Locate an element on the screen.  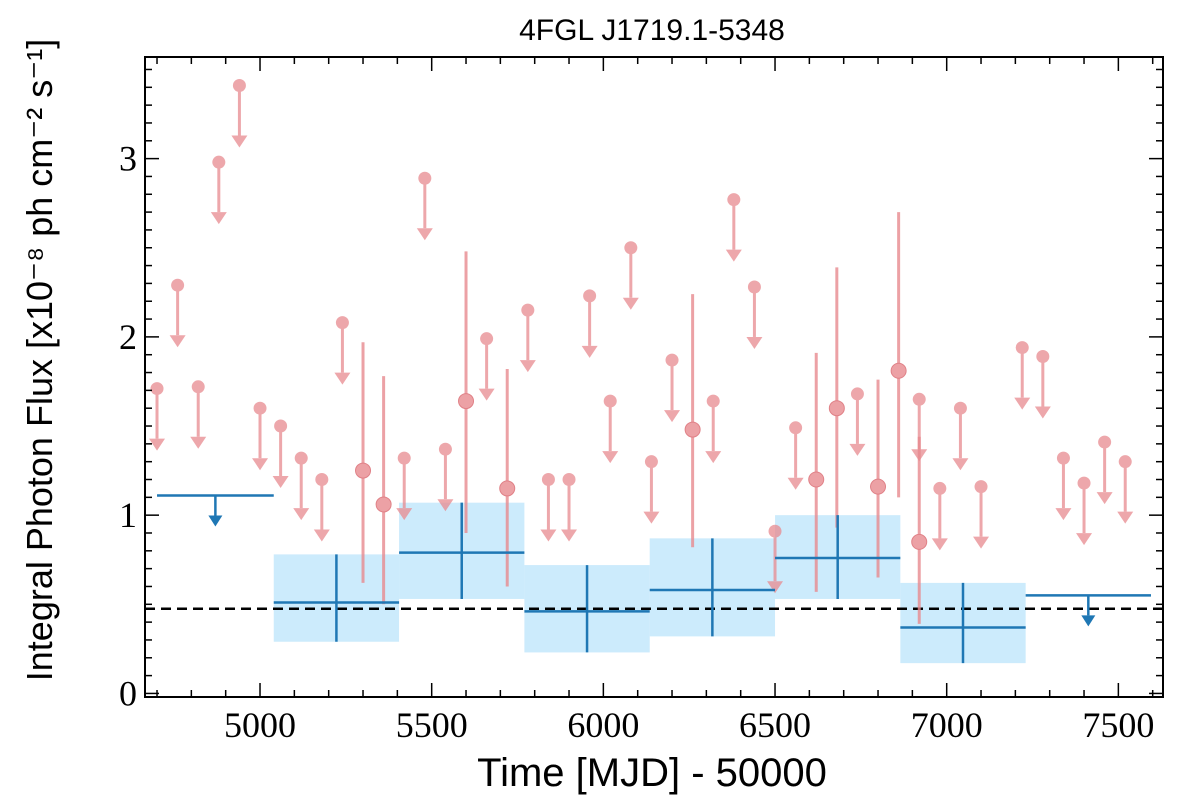
x-tick-label: 7000 is located at coordinates (947, 725).